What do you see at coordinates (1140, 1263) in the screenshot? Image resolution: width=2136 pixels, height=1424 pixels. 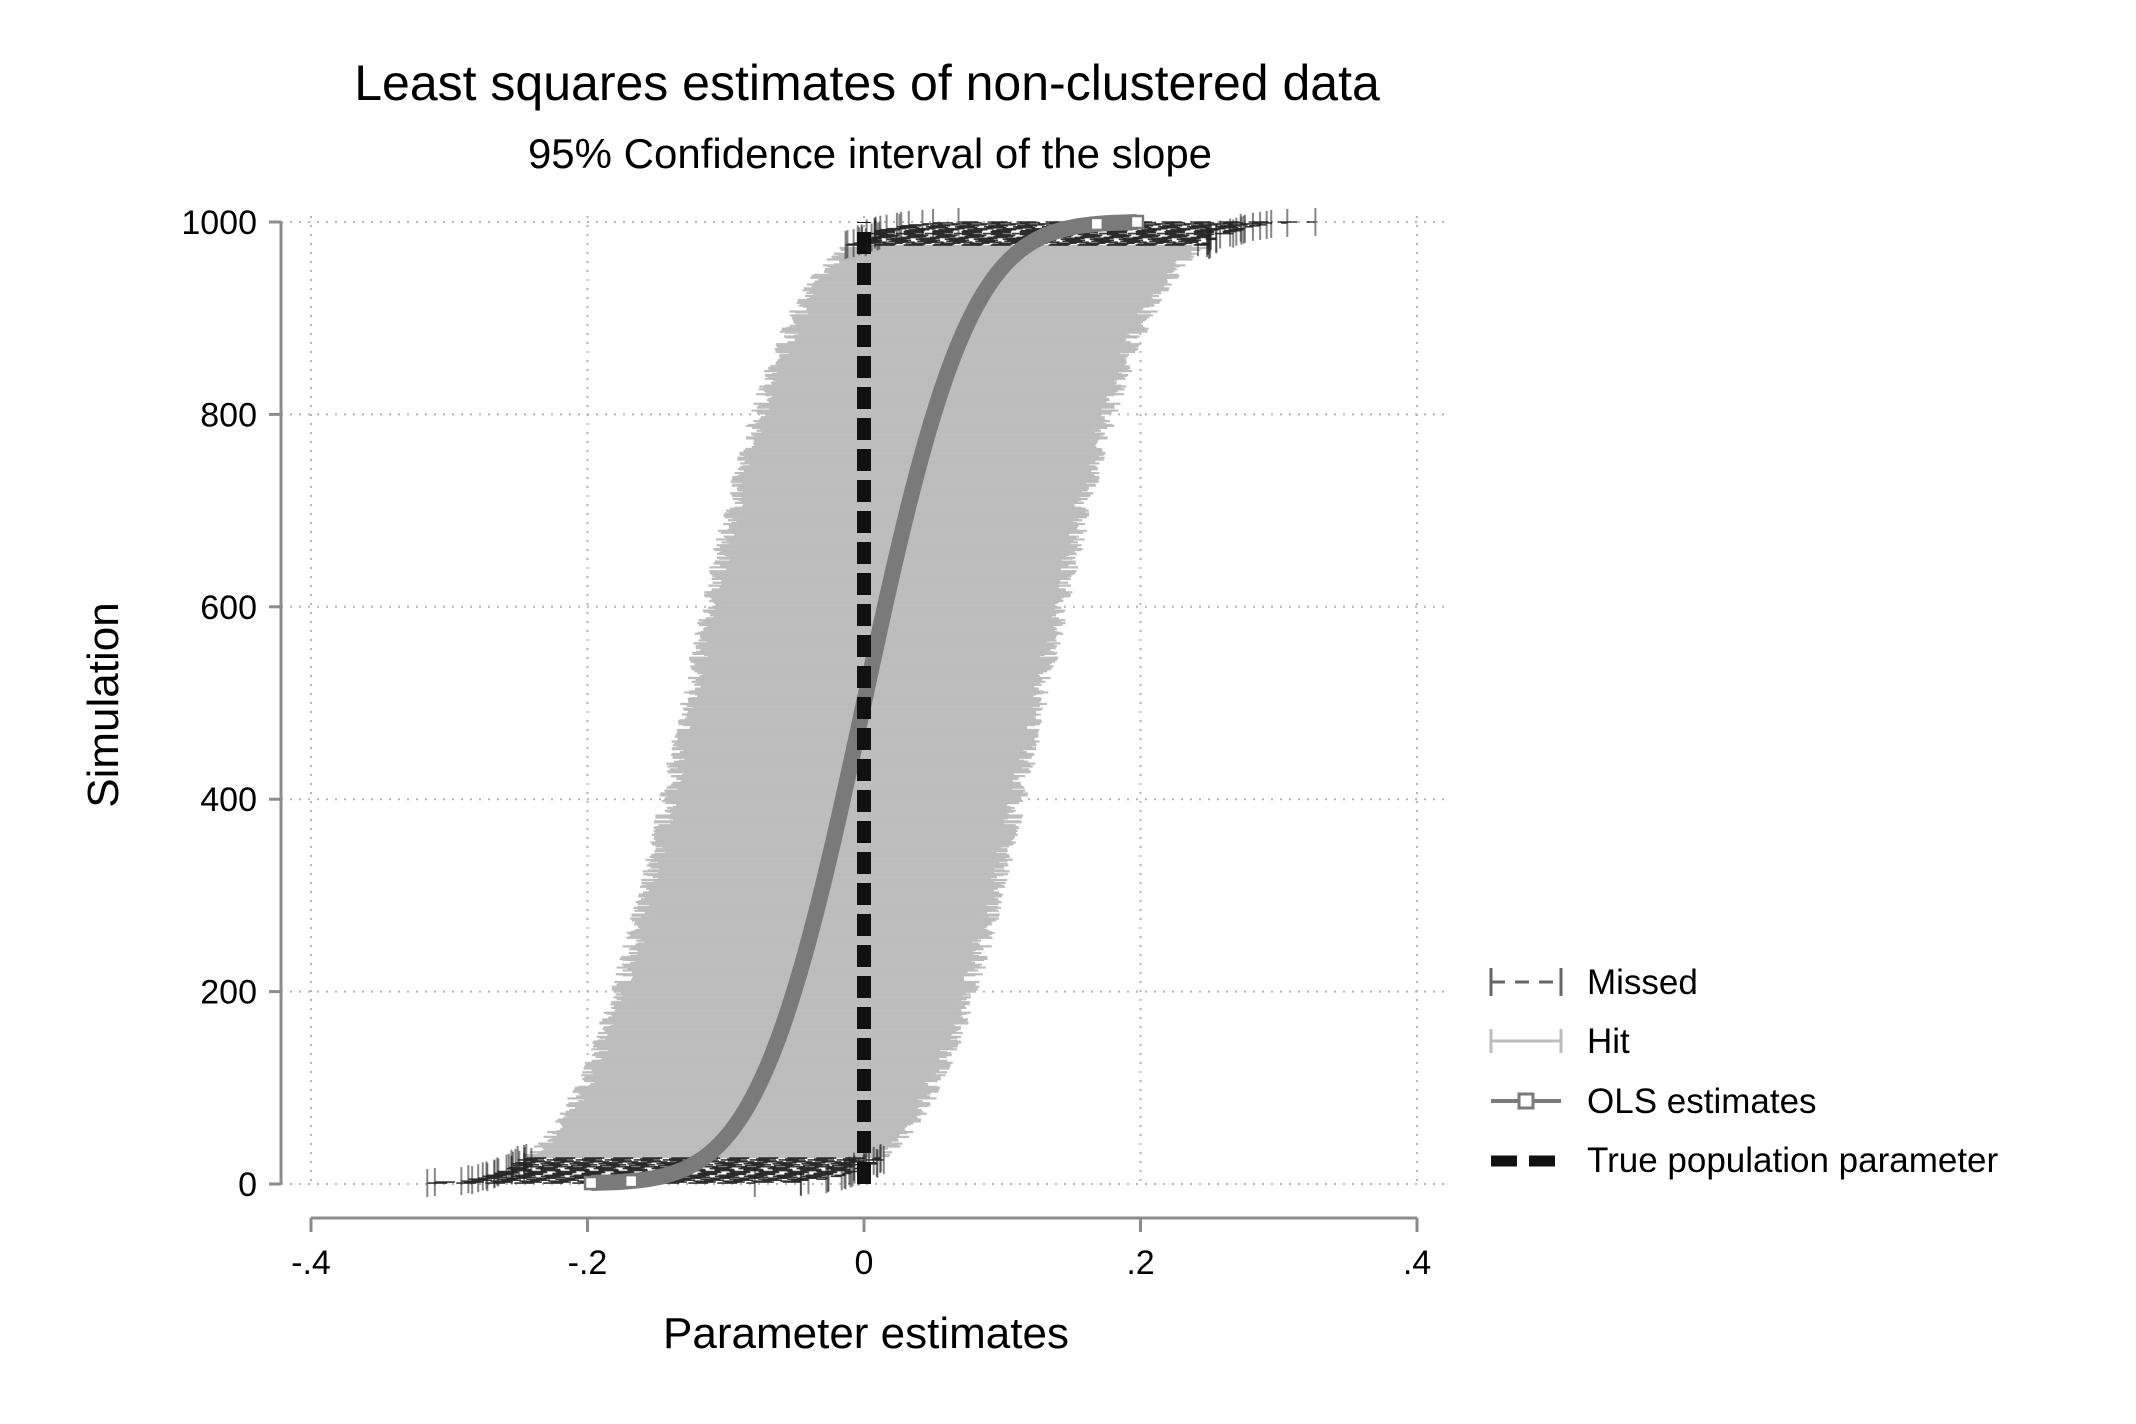 I see `x-tick-label: .2` at bounding box center [1140, 1263].